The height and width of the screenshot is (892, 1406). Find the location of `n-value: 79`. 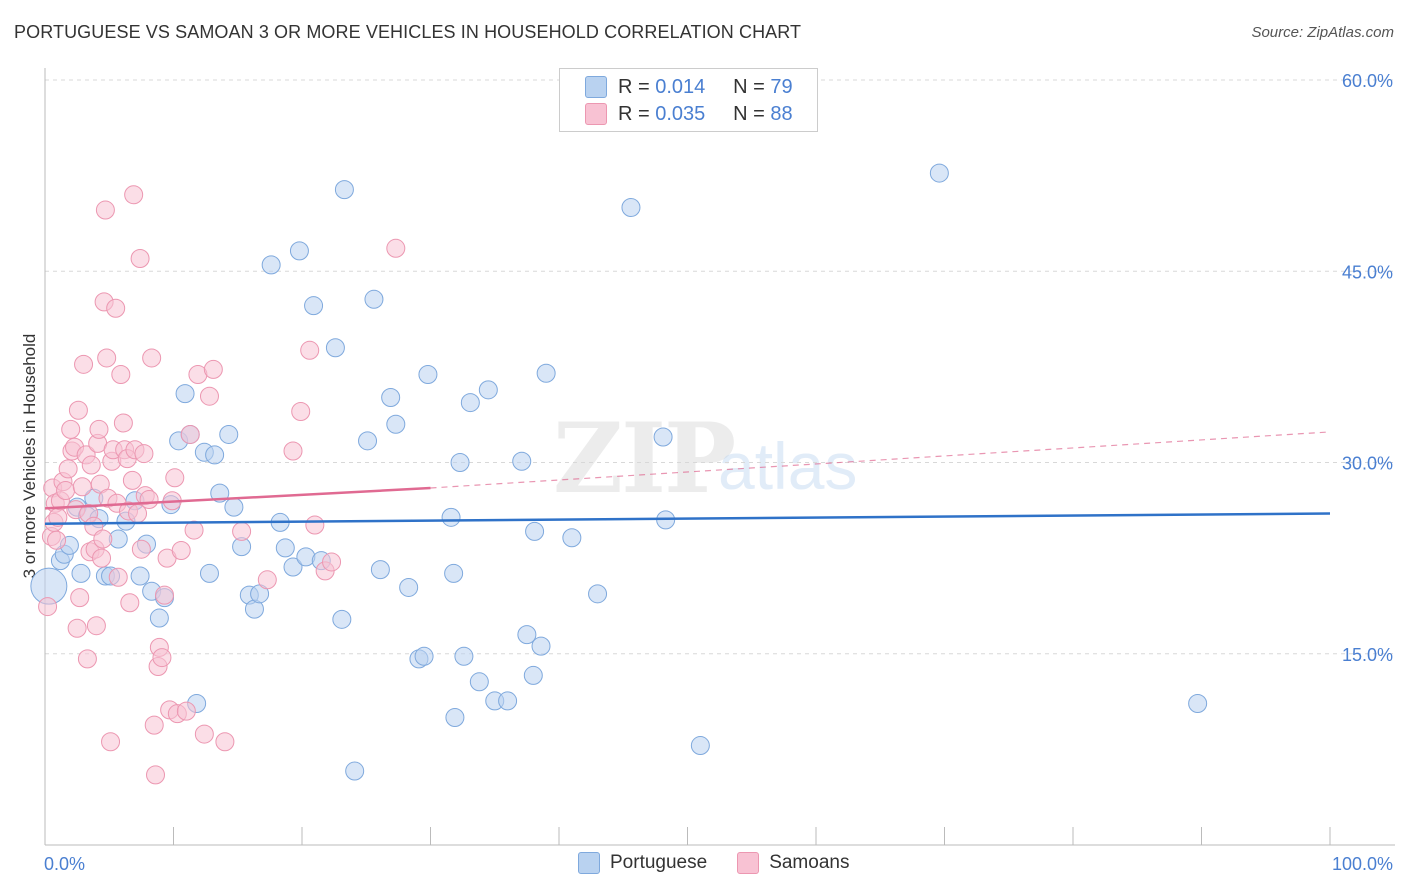

n-value: 79 is located at coordinates (781, 86).